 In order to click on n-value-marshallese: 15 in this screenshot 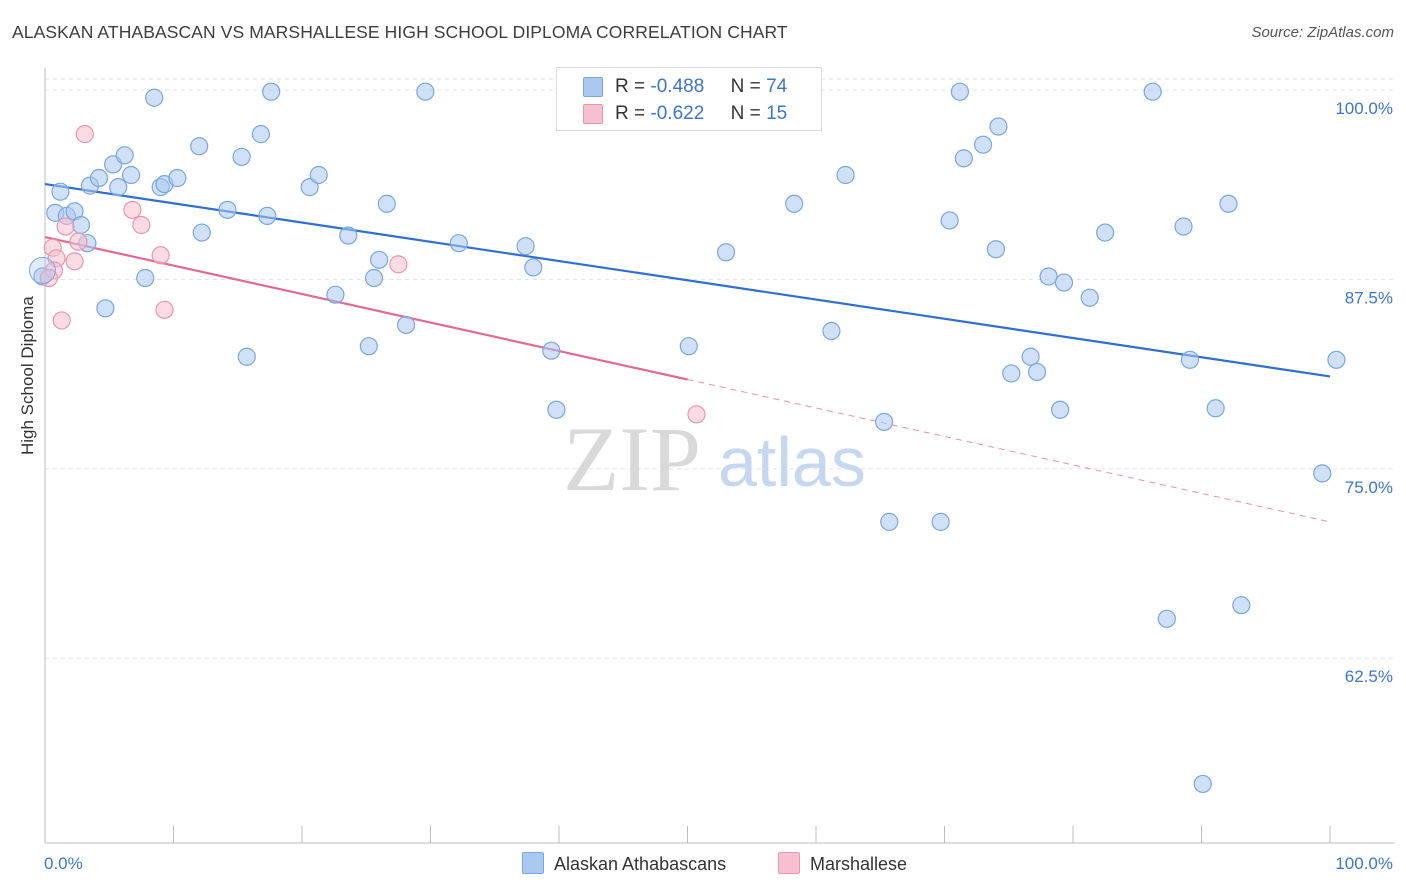, I will do `click(777, 113)`.